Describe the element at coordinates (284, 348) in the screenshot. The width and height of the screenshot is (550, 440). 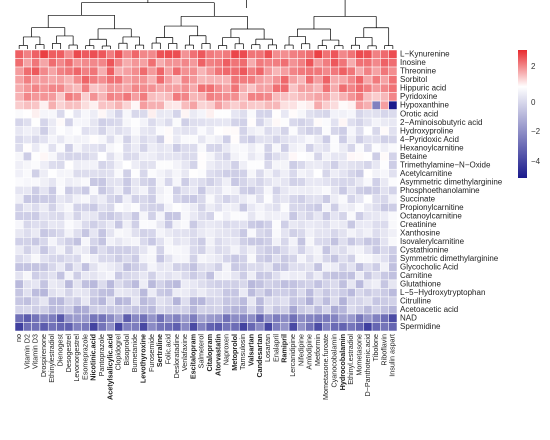
I see `column-label: Ramipril` at that location.